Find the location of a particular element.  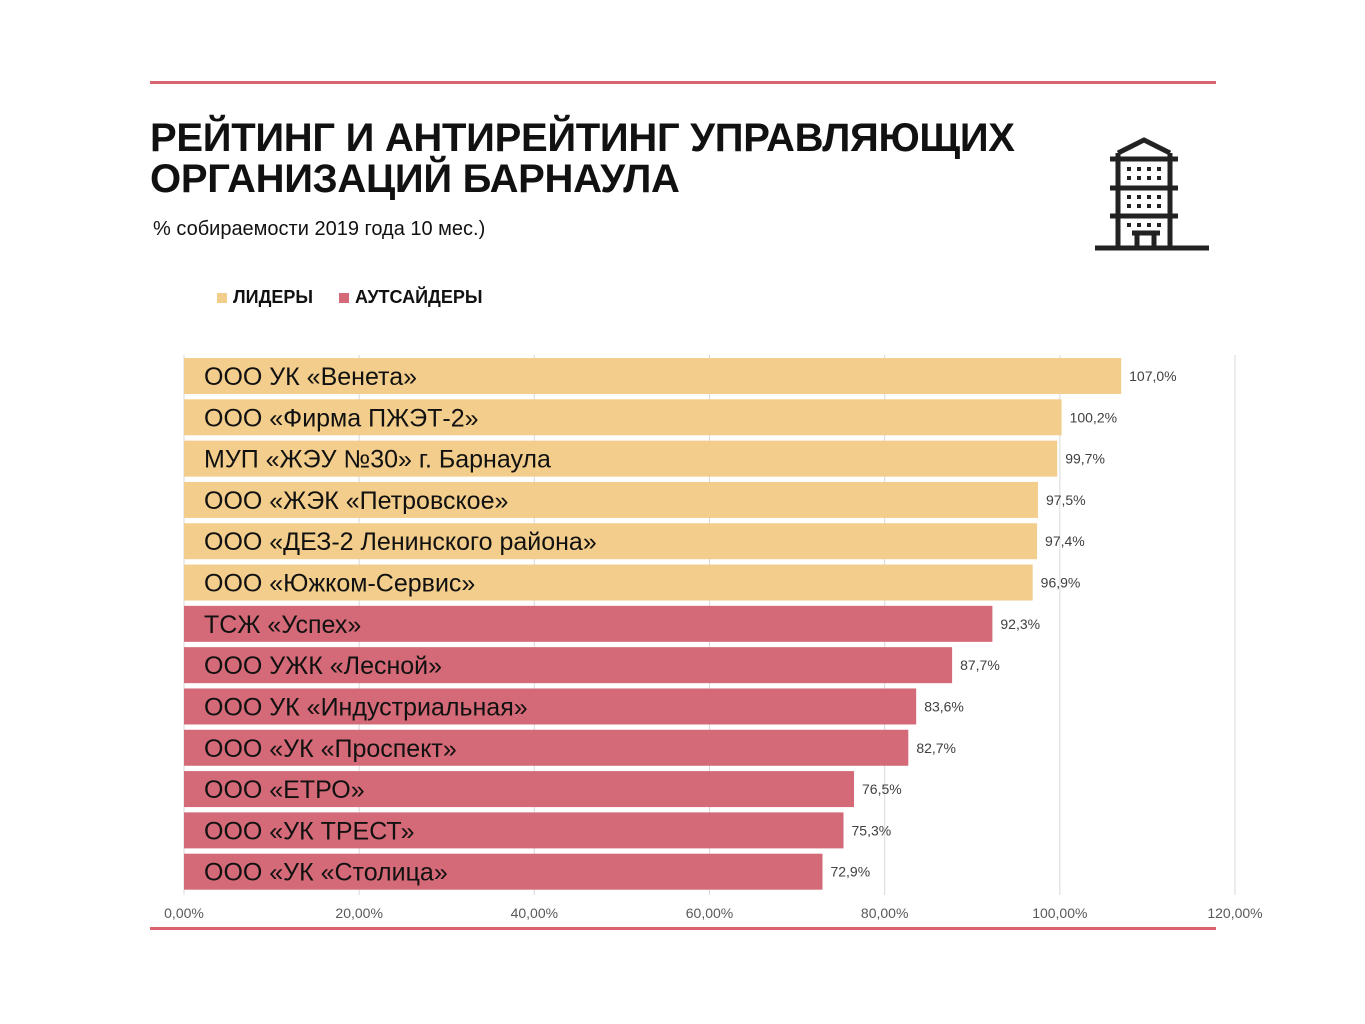

x-tick-label: 60,00% is located at coordinates (709, 913).